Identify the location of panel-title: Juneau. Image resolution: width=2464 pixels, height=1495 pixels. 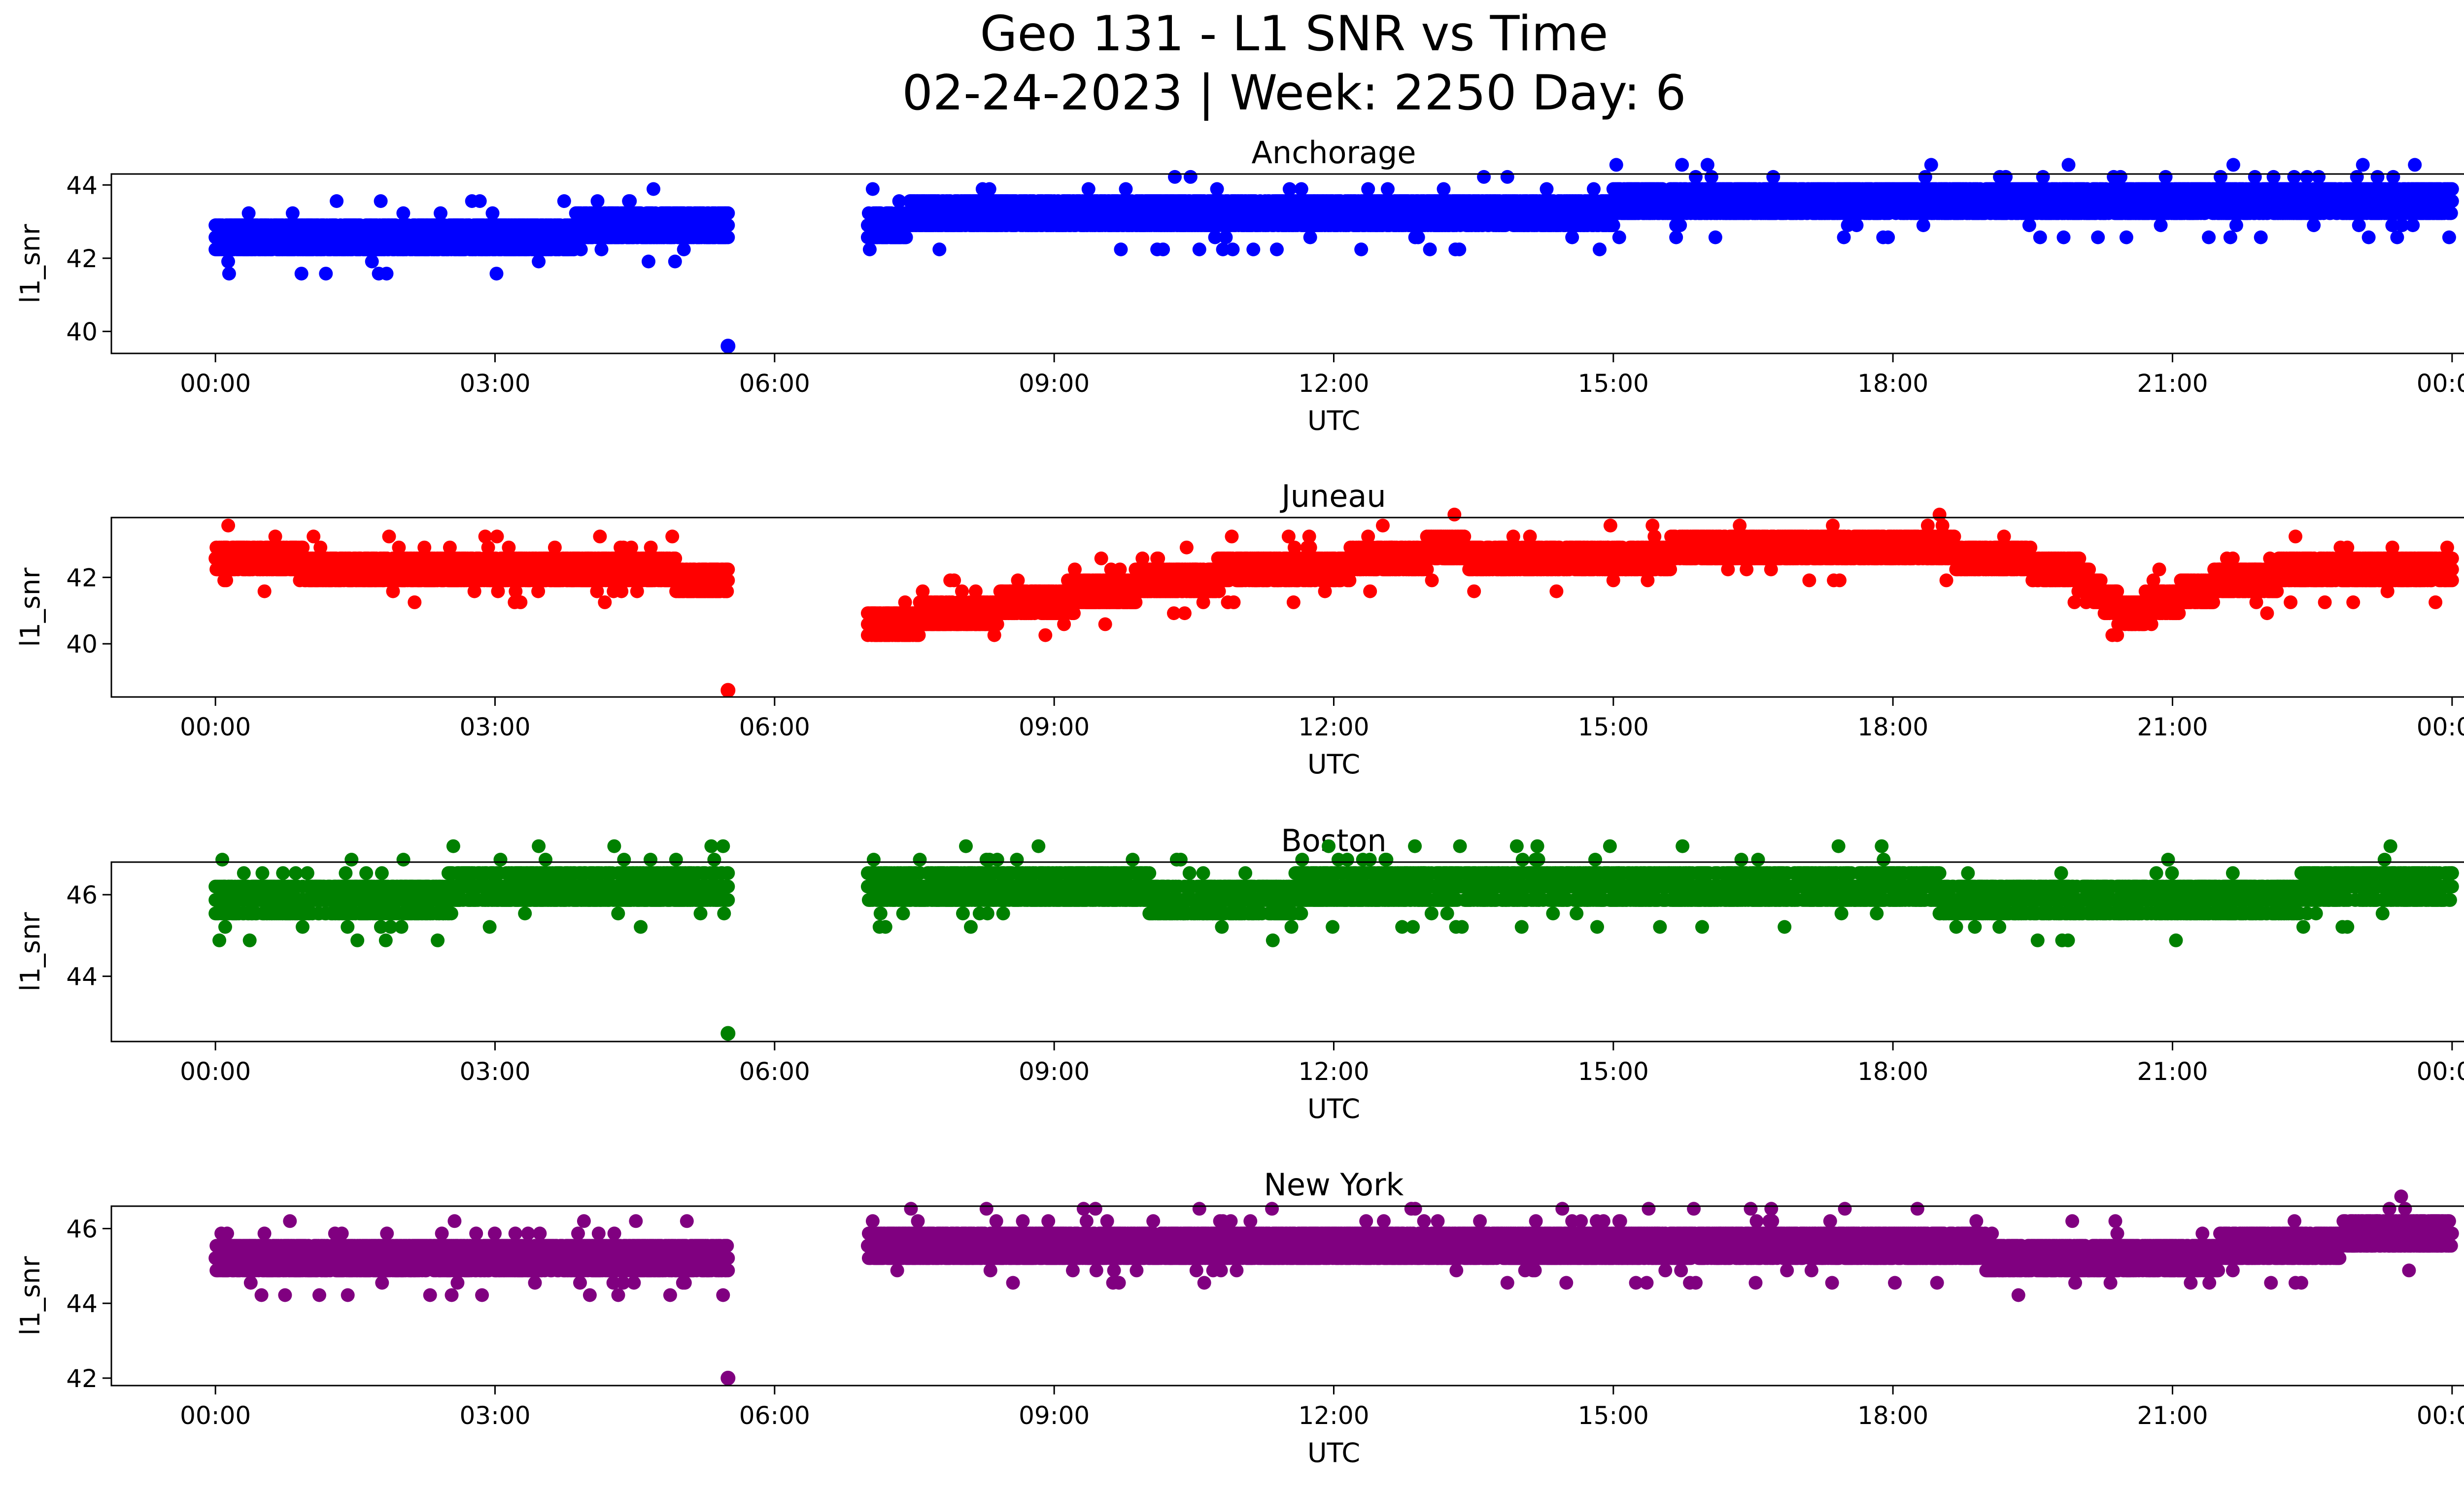
(1332, 496).